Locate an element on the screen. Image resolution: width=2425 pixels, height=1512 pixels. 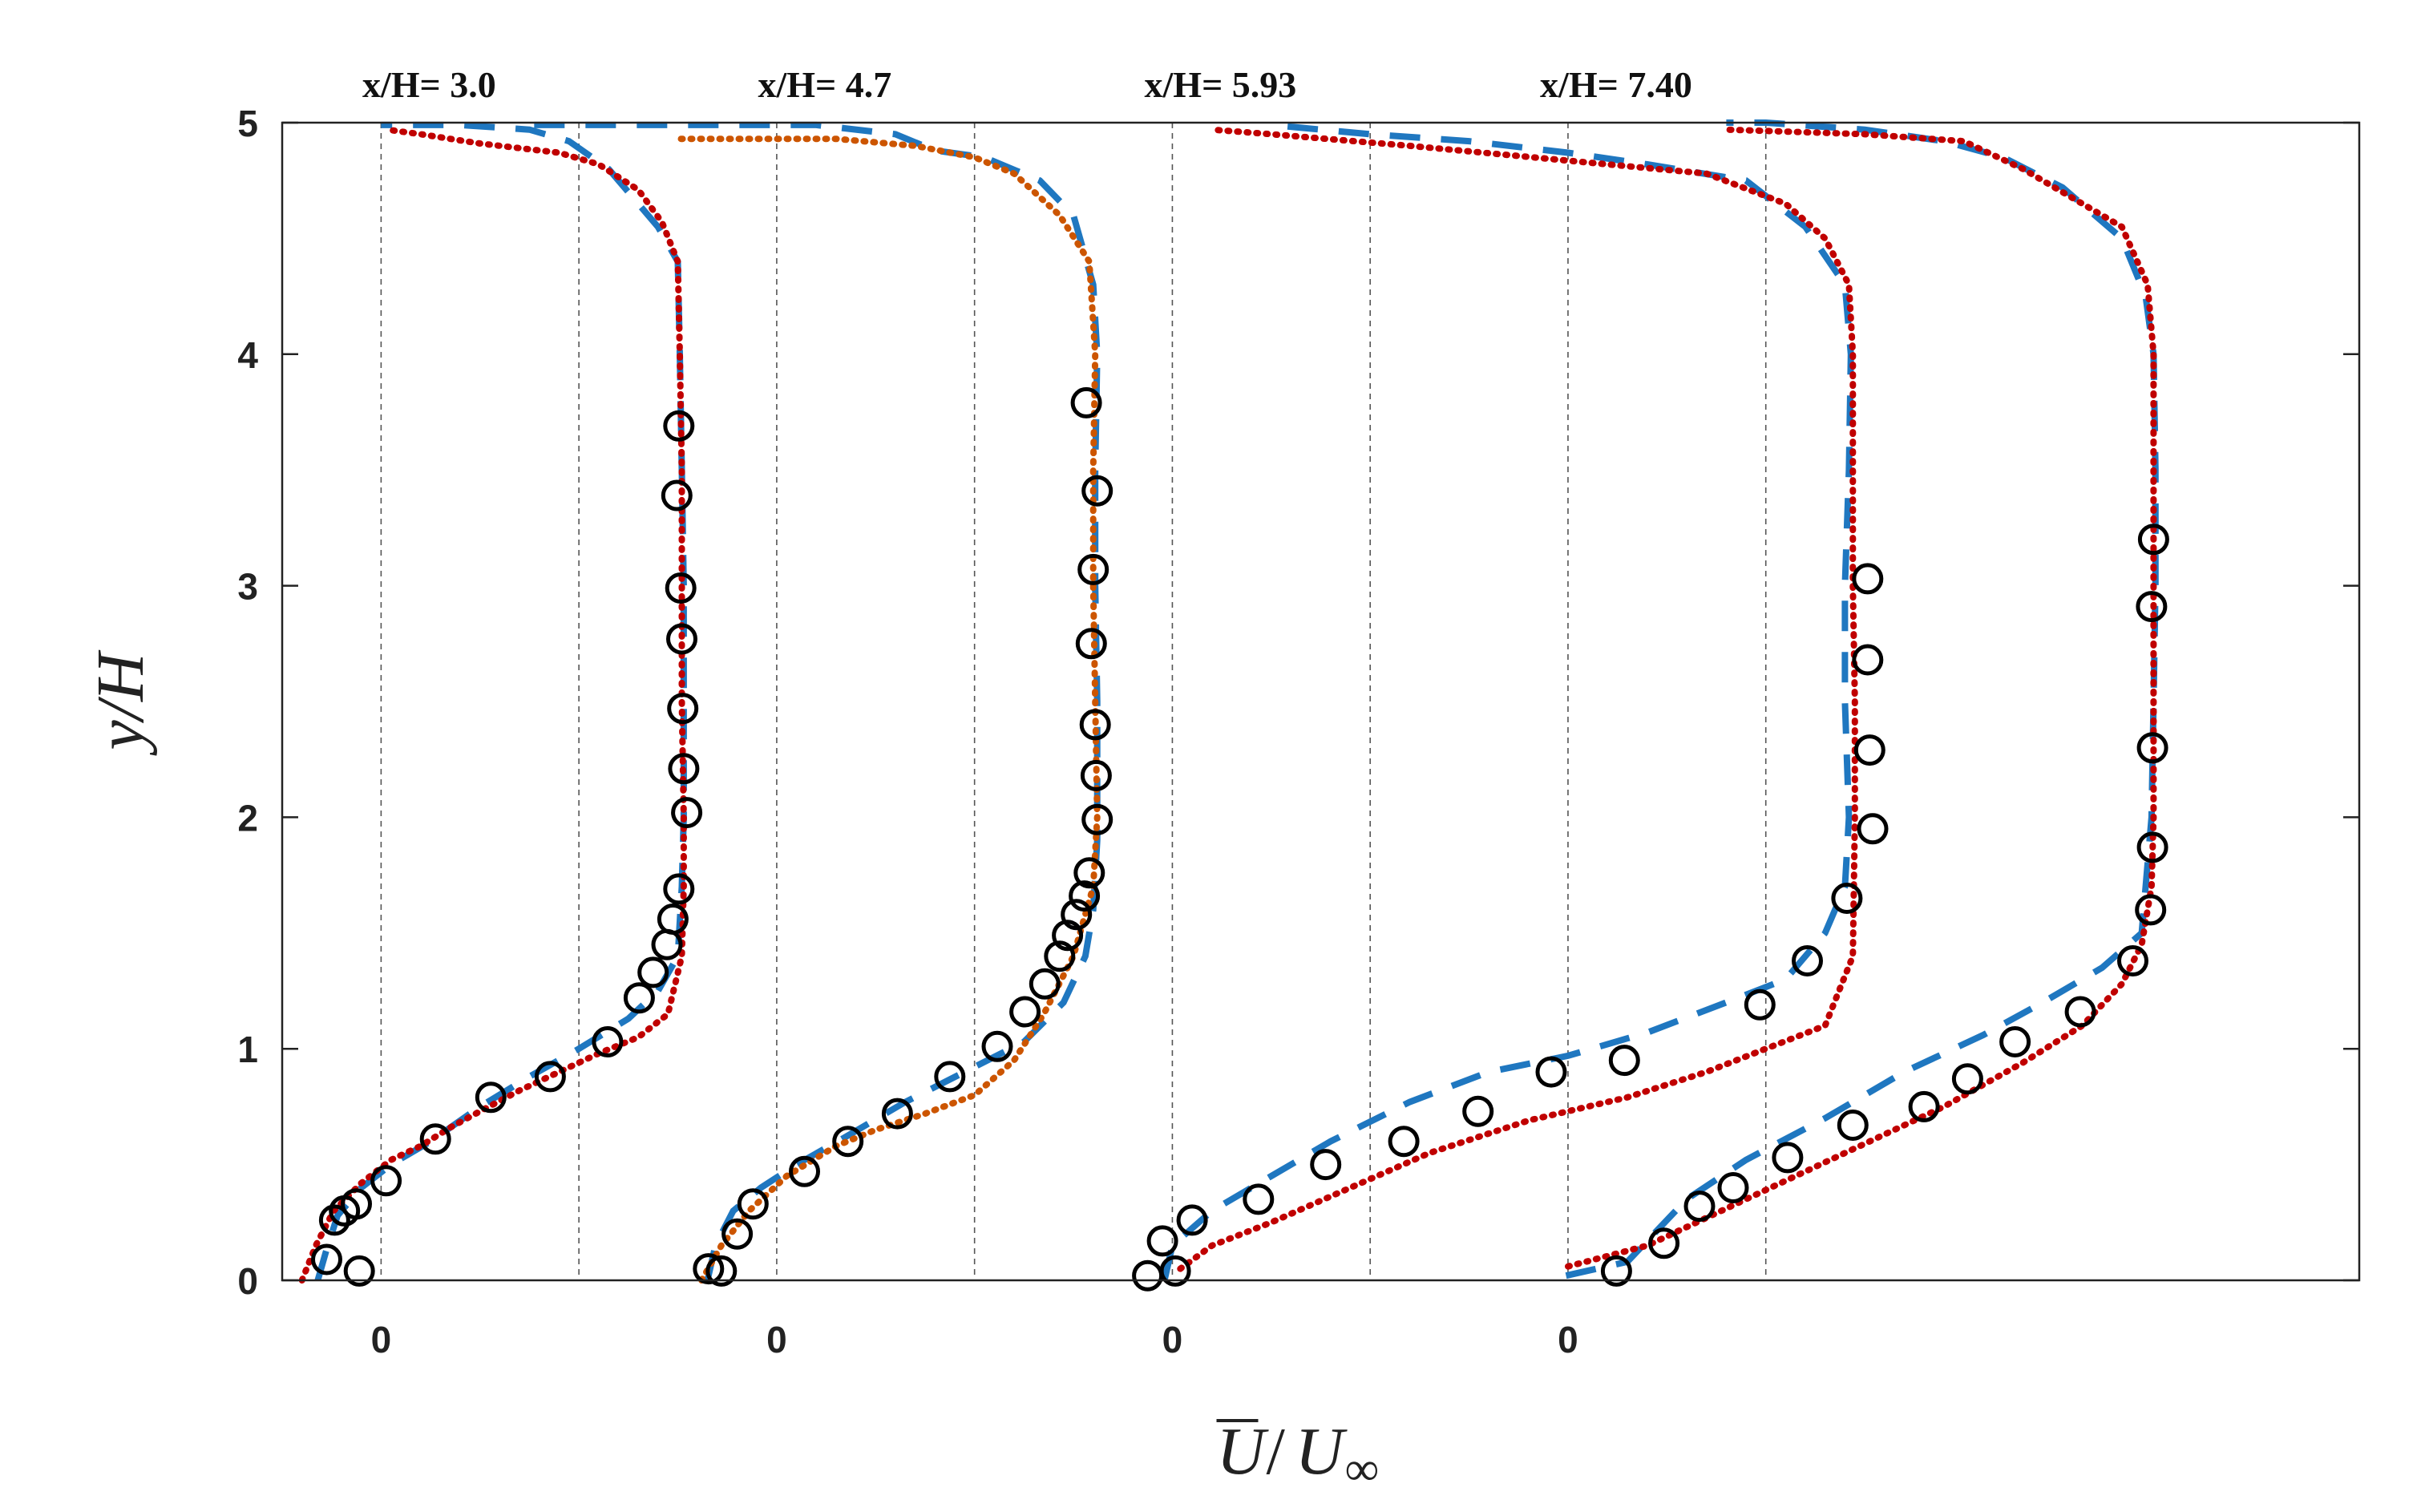
y-tick-label: 5 is located at coordinates (248, 123).